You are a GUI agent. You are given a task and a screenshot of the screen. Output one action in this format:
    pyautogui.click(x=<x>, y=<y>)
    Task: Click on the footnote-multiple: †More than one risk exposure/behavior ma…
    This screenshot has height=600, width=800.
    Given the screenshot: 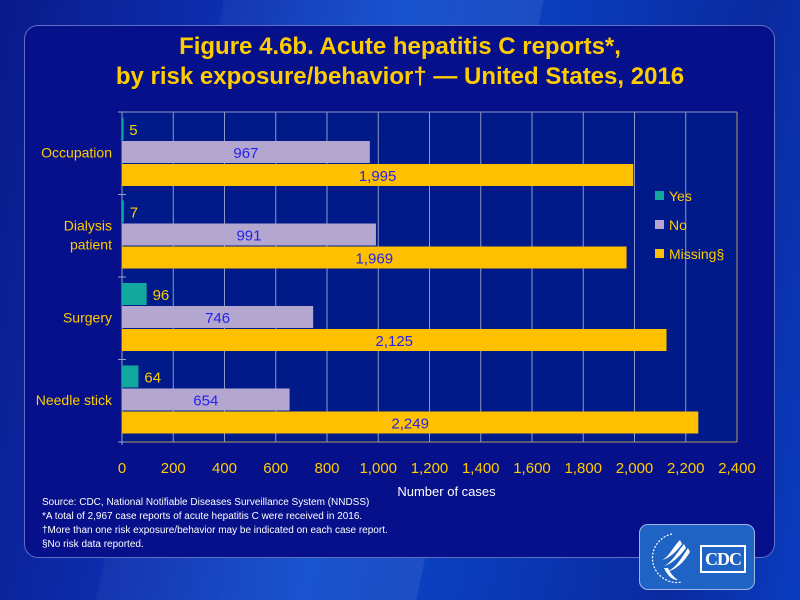 What is the action you would take?
    pyautogui.click(x=215, y=530)
    